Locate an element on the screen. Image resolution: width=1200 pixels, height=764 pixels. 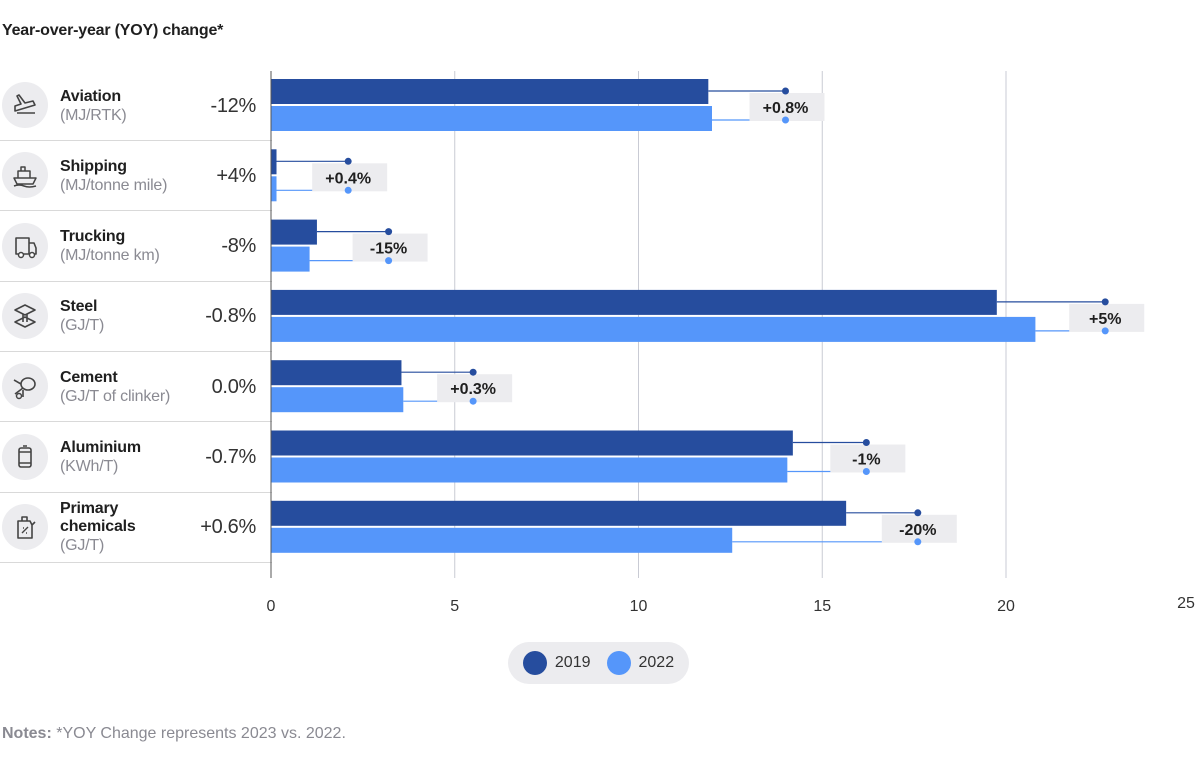
x-tick-label-25: 25 is located at coordinates (1186, 603).